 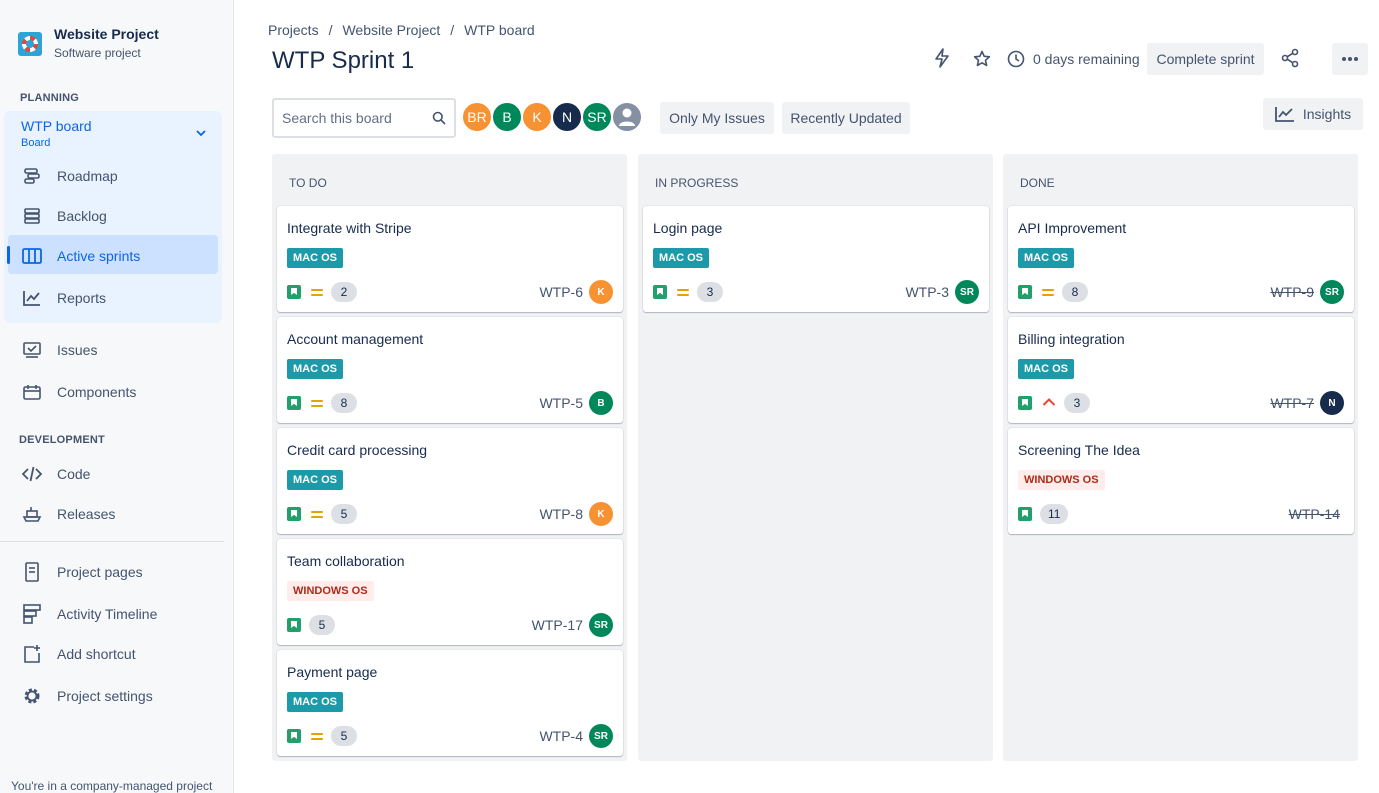 What do you see at coordinates (601, 403) in the screenshot?
I see `assignee-avatar: B` at bounding box center [601, 403].